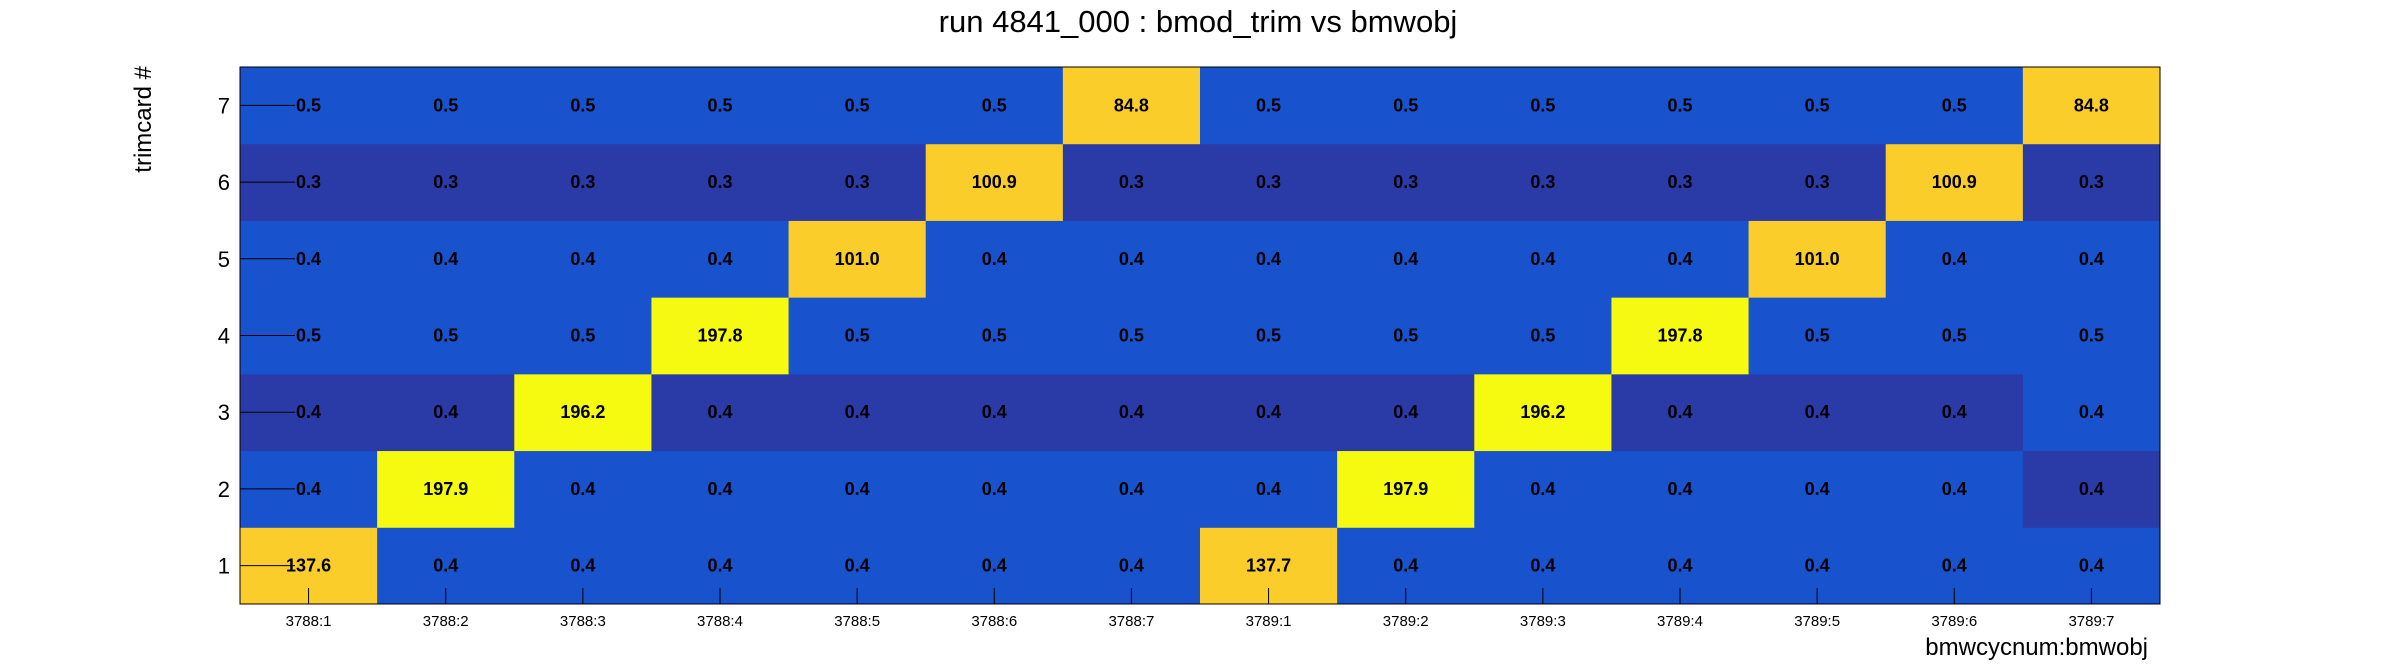  What do you see at coordinates (582, 412) in the screenshot?
I see `cell-value-label: 196.2` at bounding box center [582, 412].